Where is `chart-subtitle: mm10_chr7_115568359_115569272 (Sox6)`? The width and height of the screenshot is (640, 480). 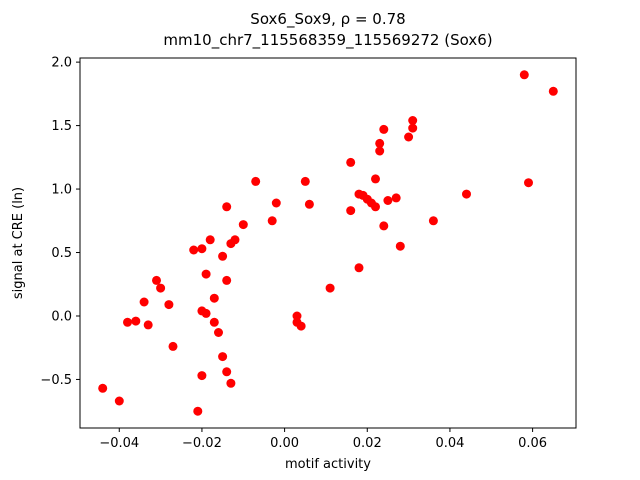
chart-subtitle: mm10_chr7_115568359_115569272 (Sox6) is located at coordinates (328, 40).